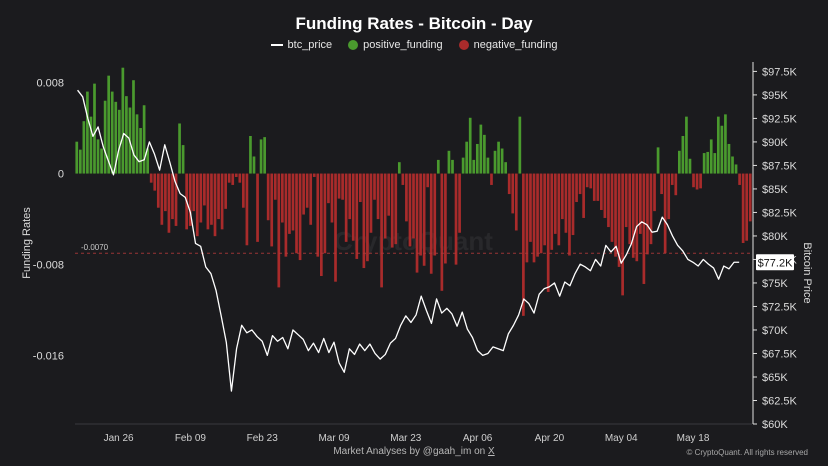 The image size is (828, 466). What do you see at coordinates (191, 438) in the screenshot?
I see `x-tick-label: Feb 09` at bounding box center [191, 438].